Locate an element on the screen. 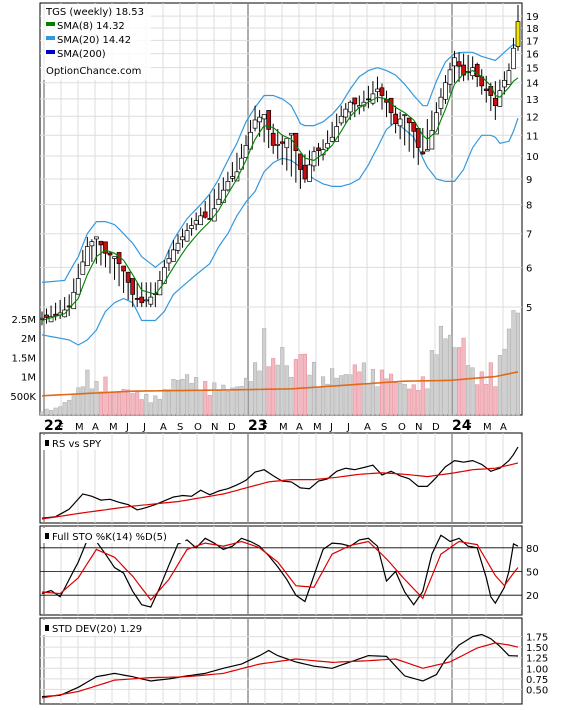 Image resolution: width=566 pixels, height=710 pixels. rs-title-swatch is located at coordinates (47, 443).